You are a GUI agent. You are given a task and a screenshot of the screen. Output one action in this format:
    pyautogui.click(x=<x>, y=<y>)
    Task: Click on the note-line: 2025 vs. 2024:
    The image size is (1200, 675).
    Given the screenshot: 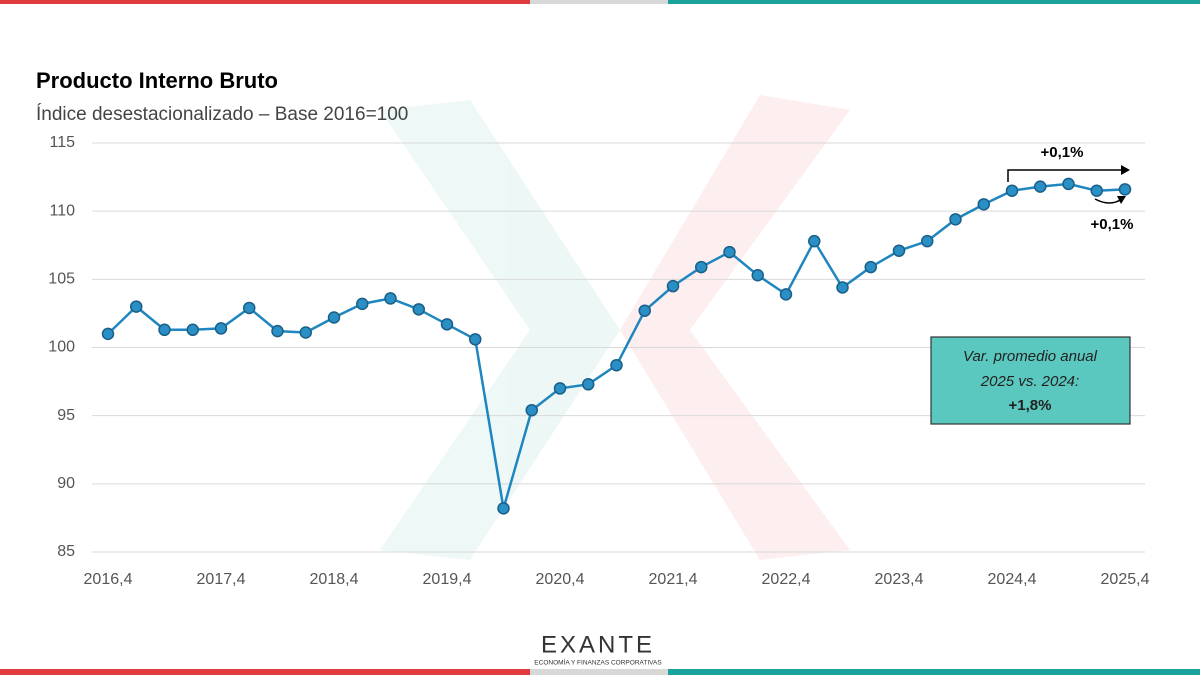 What is the action you would take?
    pyautogui.click(x=1029, y=381)
    